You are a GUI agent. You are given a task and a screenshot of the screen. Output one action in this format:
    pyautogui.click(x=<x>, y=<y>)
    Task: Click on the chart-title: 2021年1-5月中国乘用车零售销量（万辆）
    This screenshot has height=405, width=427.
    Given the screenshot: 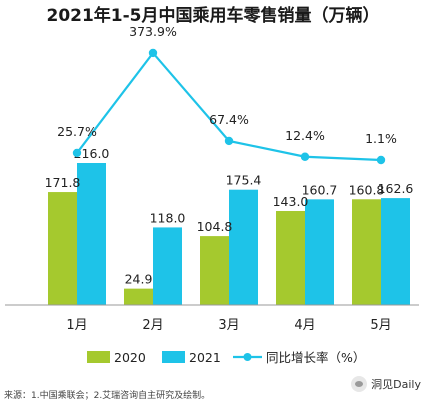 What is the action you would take?
    pyautogui.click(x=212, y=15)
    